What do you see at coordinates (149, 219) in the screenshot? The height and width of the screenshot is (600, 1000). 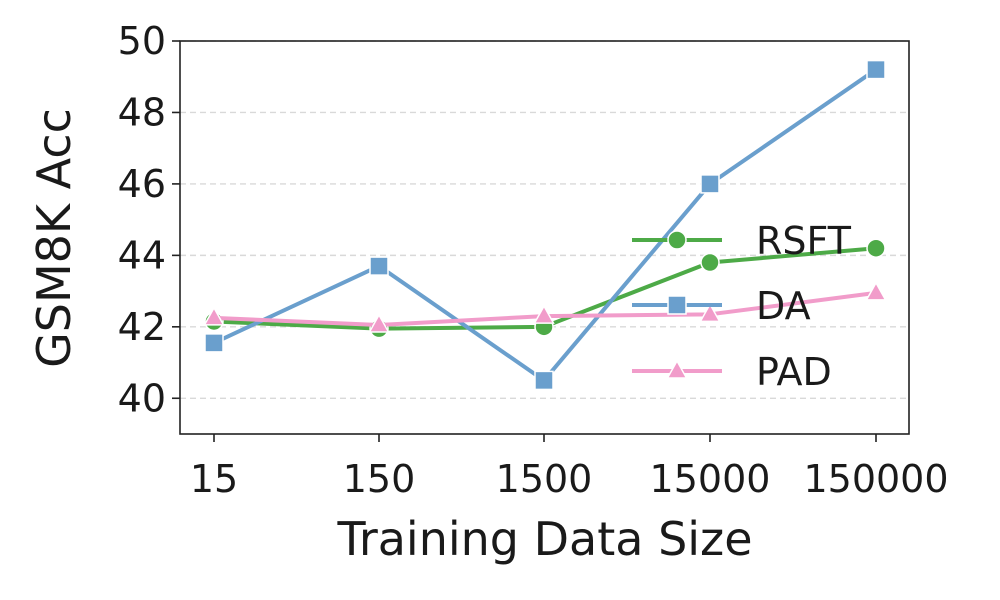 I see `y-axis: 40 42 44 46 48 50` at bounding box center [149, 219].